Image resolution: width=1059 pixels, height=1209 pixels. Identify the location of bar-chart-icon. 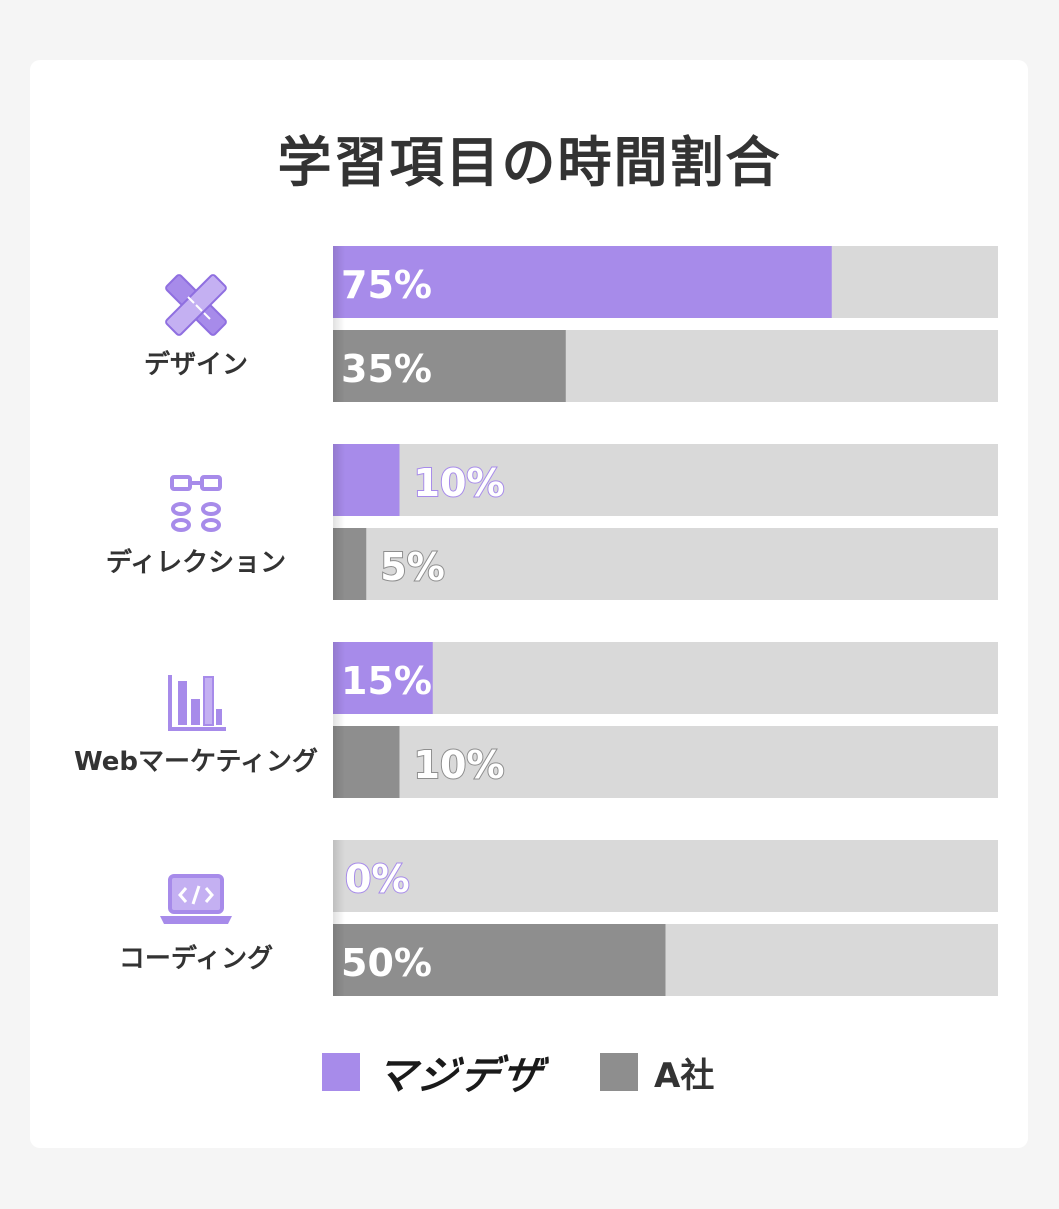
(197, 703).